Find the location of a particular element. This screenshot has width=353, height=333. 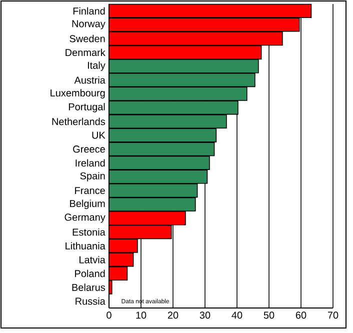

y-tick-label: Netherlands is located at coordinates (79, 122).